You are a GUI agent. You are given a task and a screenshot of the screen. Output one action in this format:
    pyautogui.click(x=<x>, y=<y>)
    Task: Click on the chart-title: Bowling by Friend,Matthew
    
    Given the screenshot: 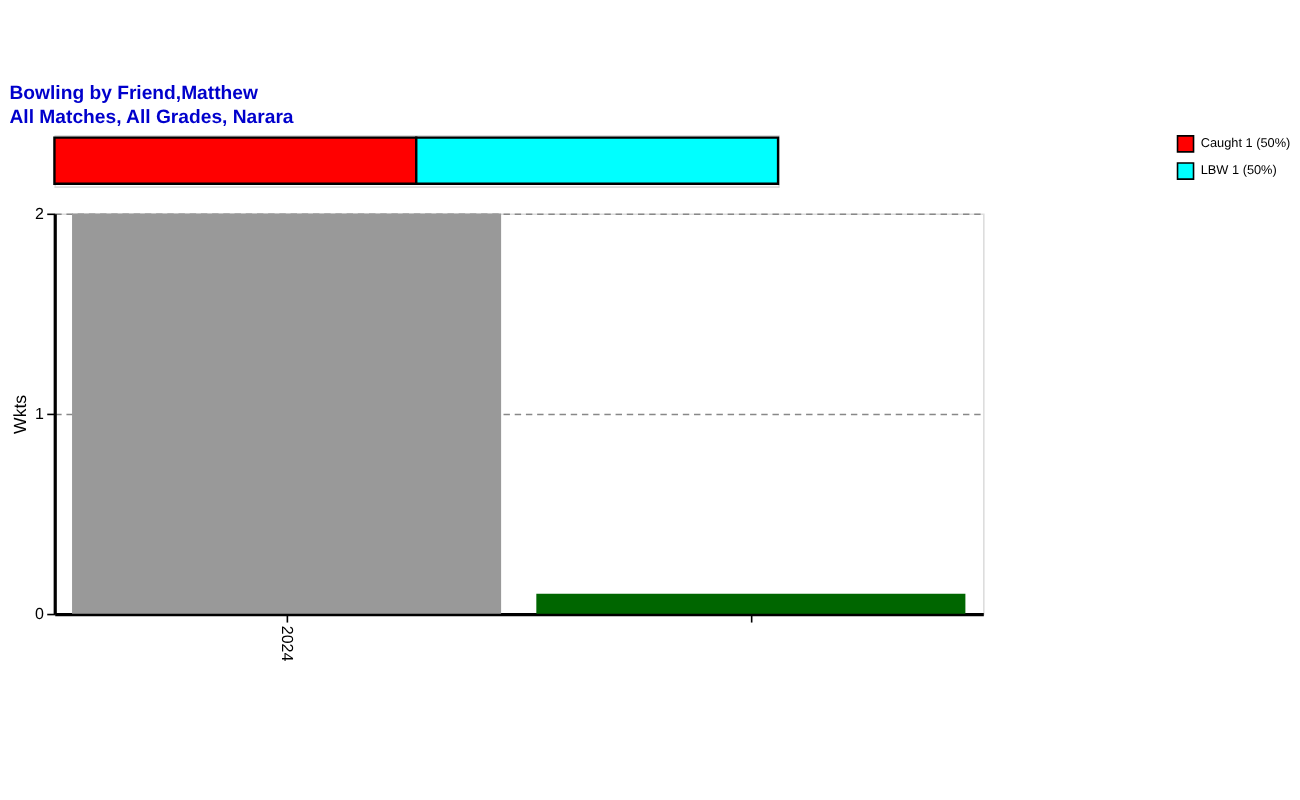 What is the action you would take?
    pyautogui.click(x=134, y=94)
    